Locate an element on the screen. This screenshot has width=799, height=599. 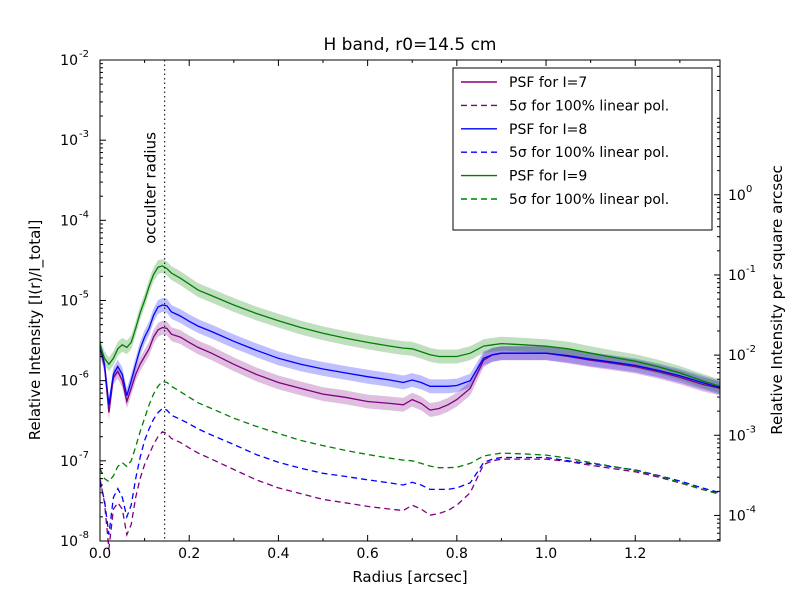
y-tick-exponent: -6 is located at coordinates (84, 375).